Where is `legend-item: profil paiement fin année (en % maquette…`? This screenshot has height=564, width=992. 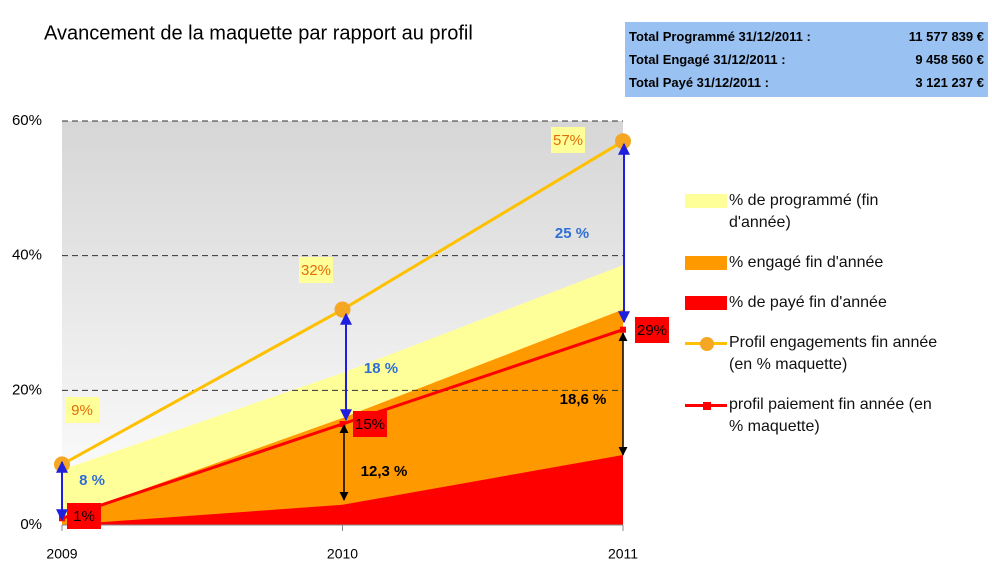 legend-item: profil paiement fin année (en % maquette… is located at coordinates (820, 416).